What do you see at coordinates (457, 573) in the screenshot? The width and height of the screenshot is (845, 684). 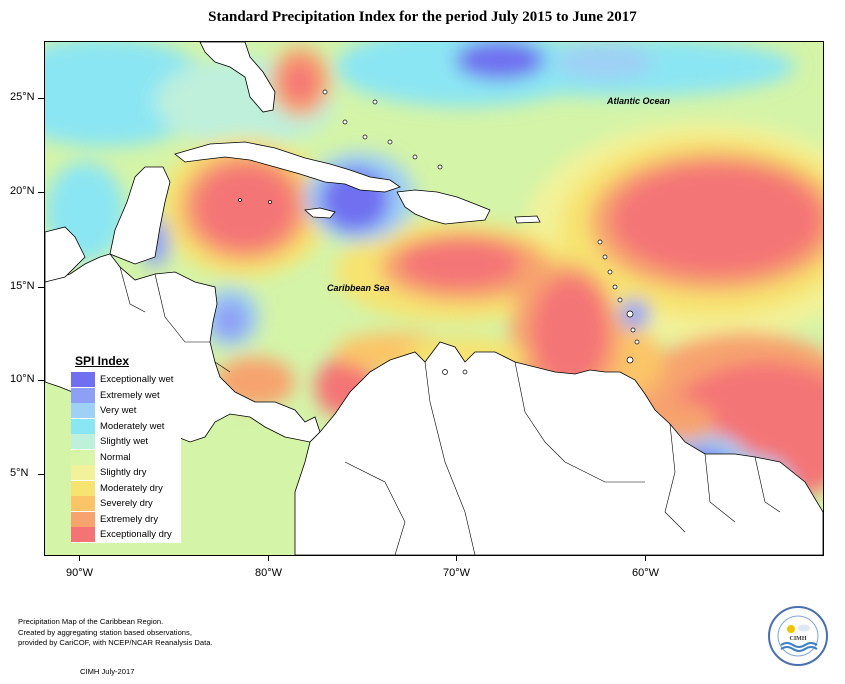 I see `lon-label-70w: 70°W` at bounding box center [457, 573].